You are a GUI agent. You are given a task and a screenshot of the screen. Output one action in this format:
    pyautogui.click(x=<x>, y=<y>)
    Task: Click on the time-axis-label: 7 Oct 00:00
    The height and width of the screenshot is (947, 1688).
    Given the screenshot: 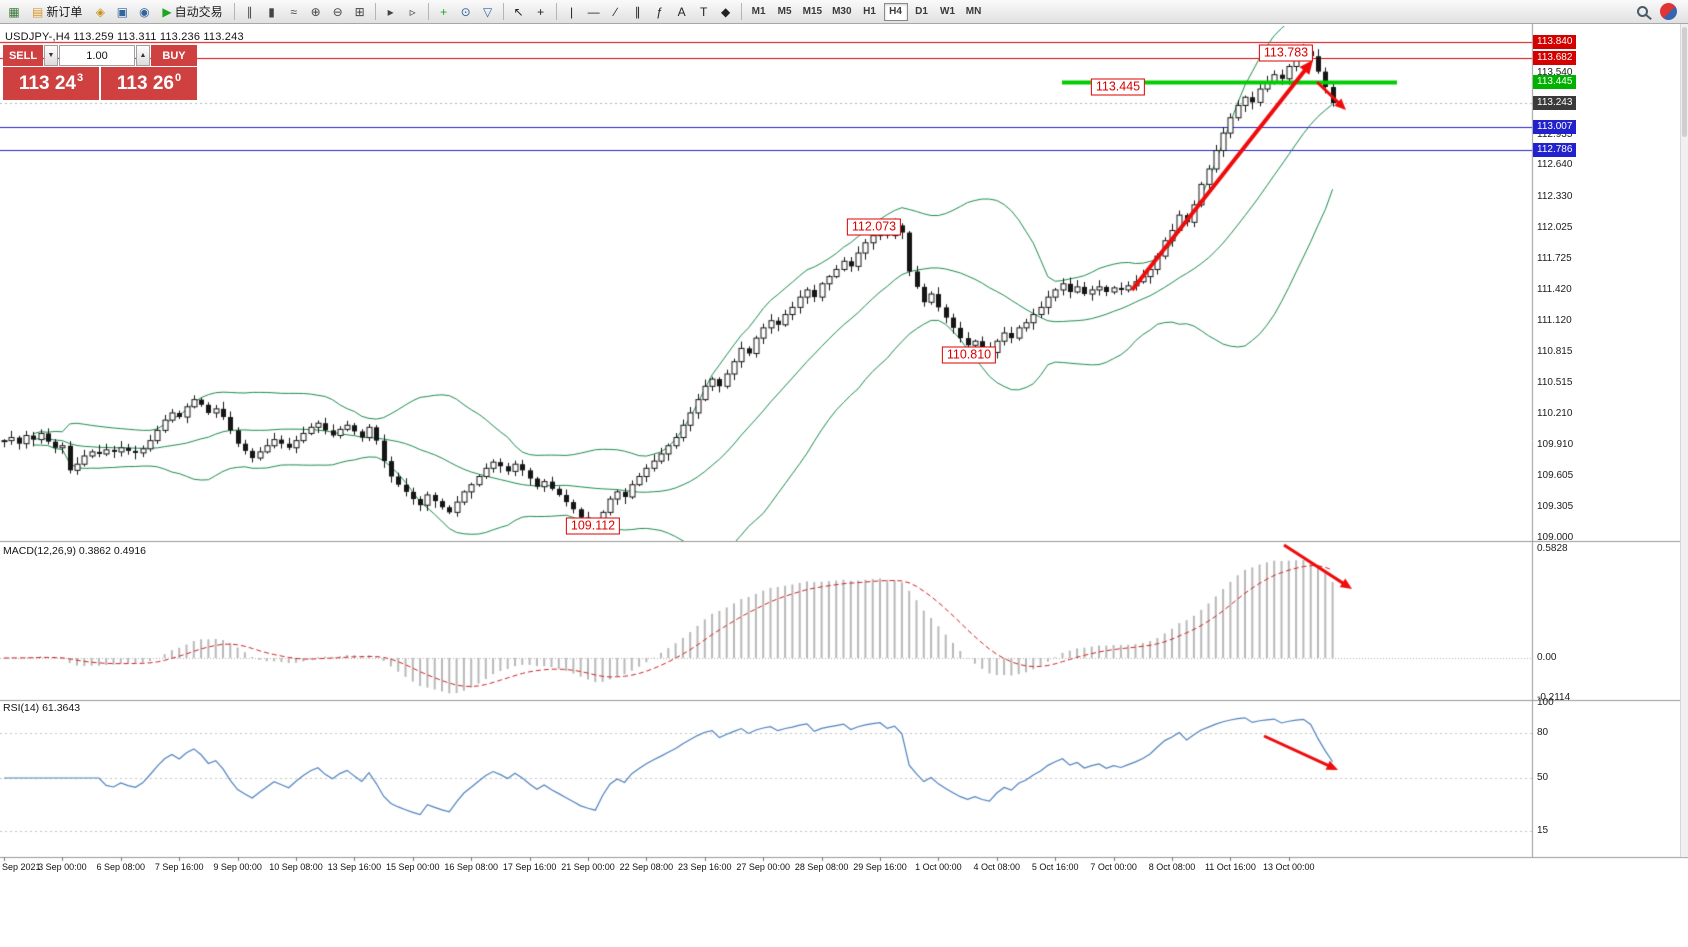 What is the action you would take?
    pyautogui.click(x=1113, y=867)
    